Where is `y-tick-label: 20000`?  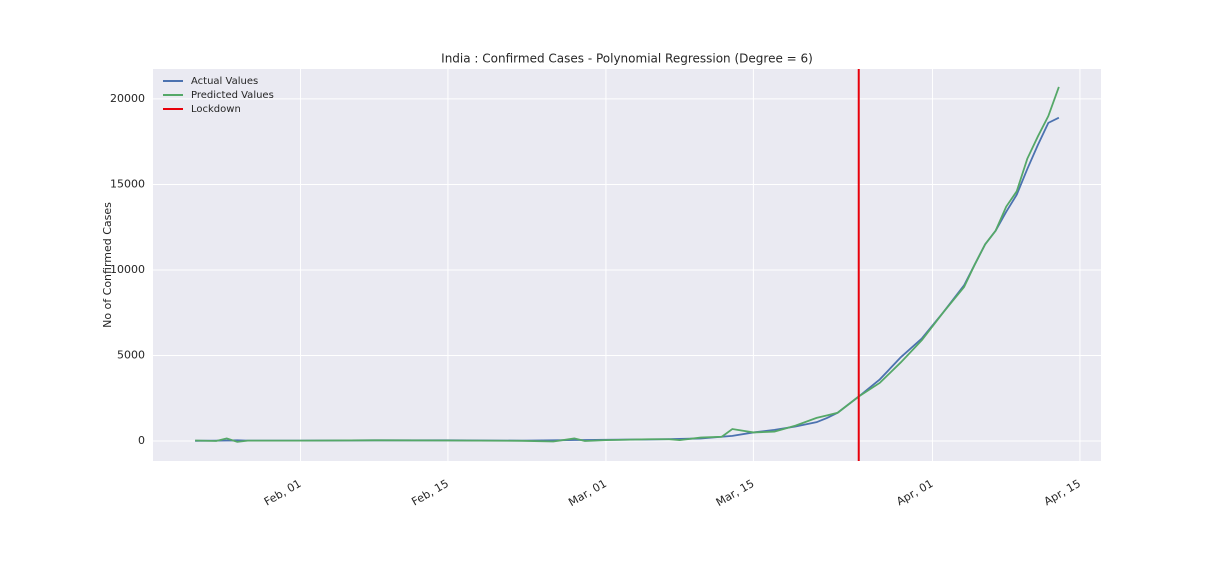
y-tick-label: 20000 is located at coordinates (127, 98).